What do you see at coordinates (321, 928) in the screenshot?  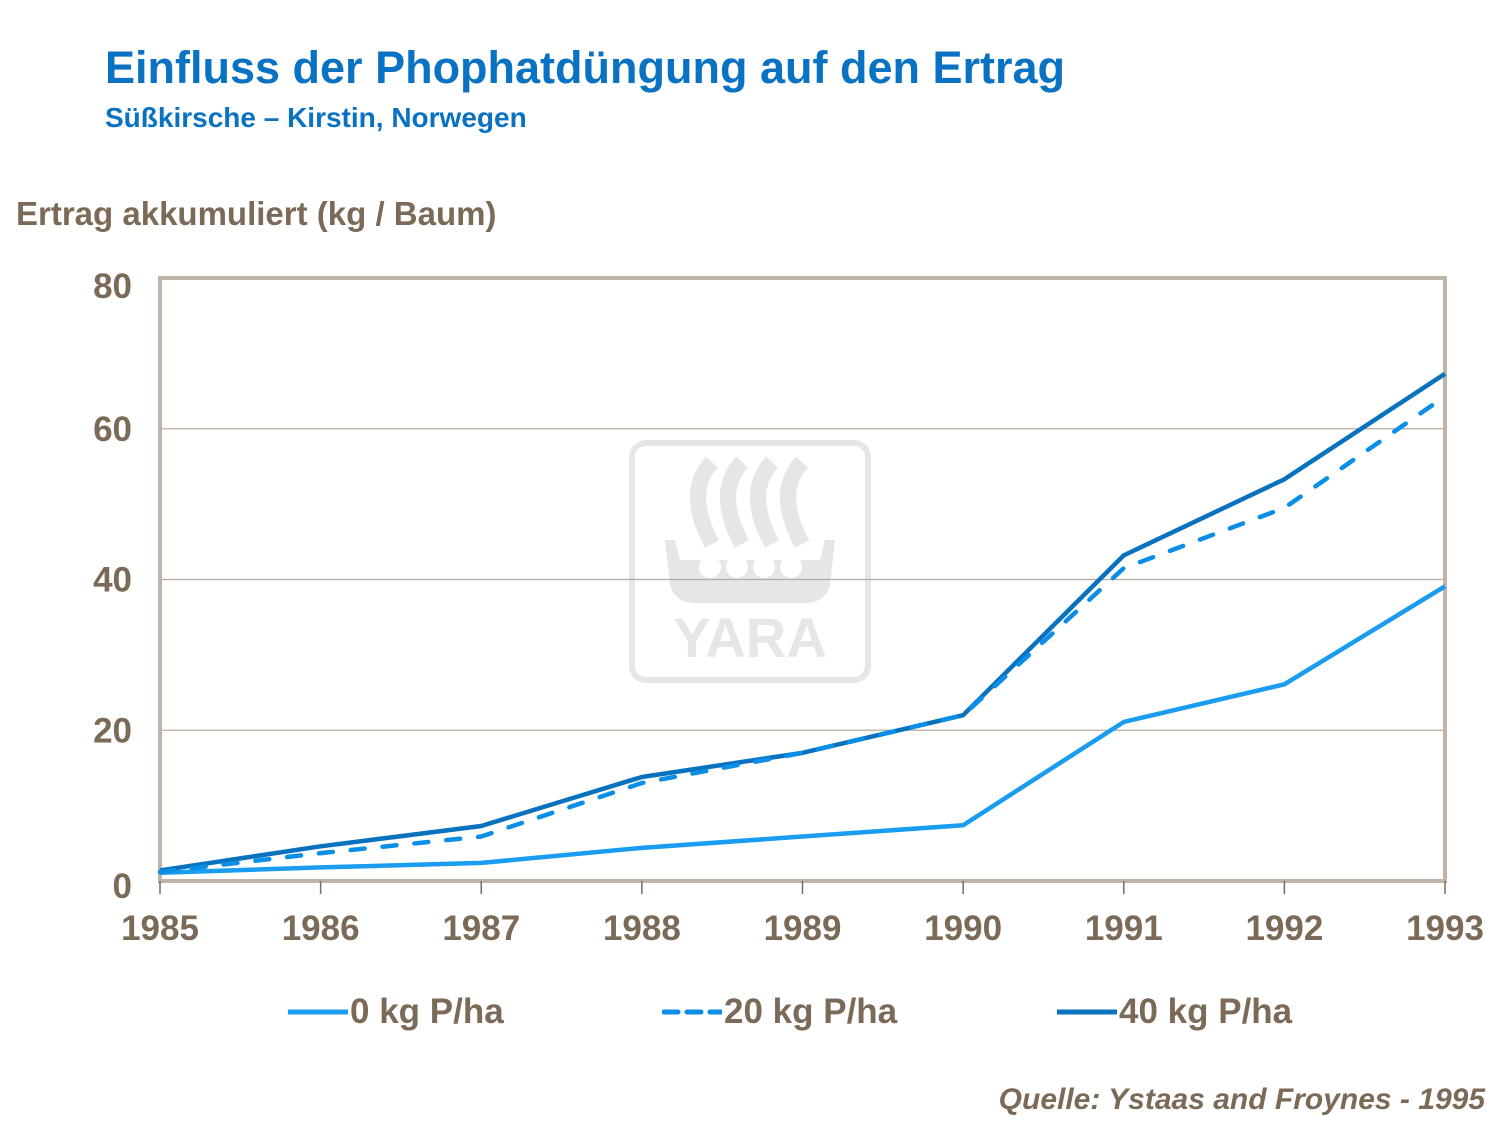 I see `x-tick-label: 1986` at bounding box center [321, 928].